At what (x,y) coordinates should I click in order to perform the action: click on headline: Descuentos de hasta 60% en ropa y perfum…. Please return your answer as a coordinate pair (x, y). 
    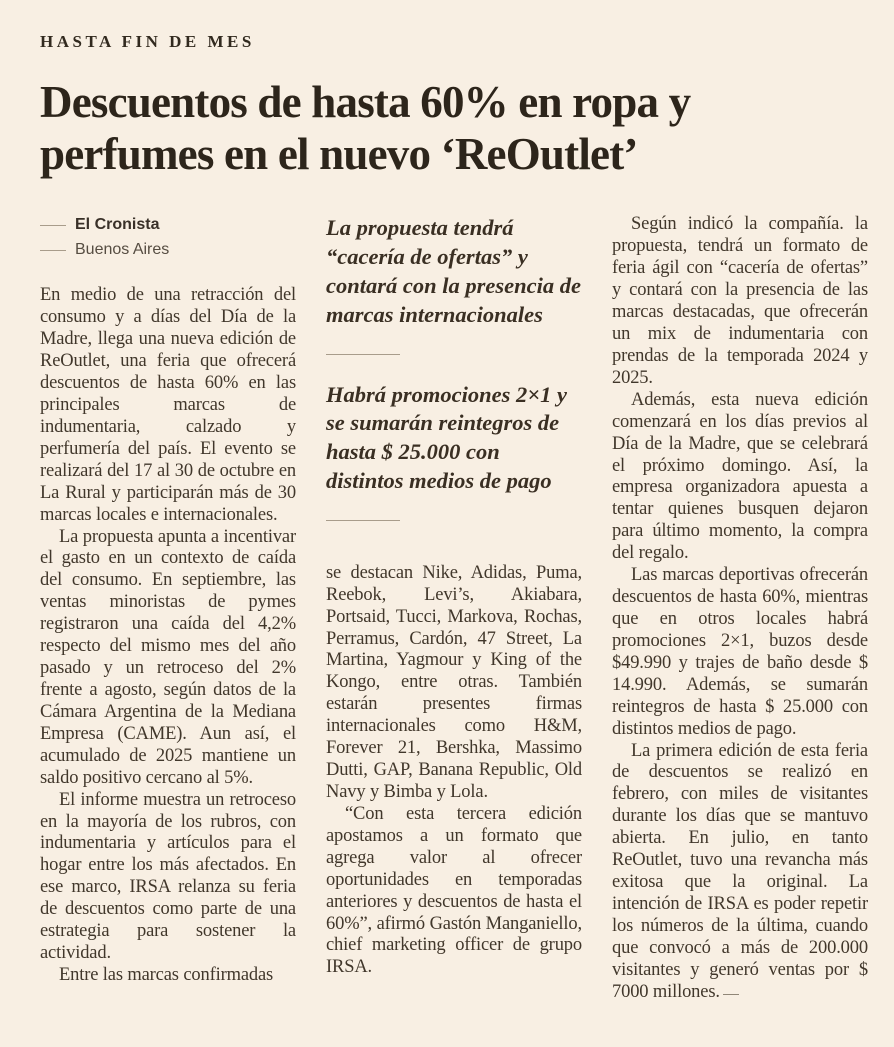
    Looking at the image, I should click on (365, 128).